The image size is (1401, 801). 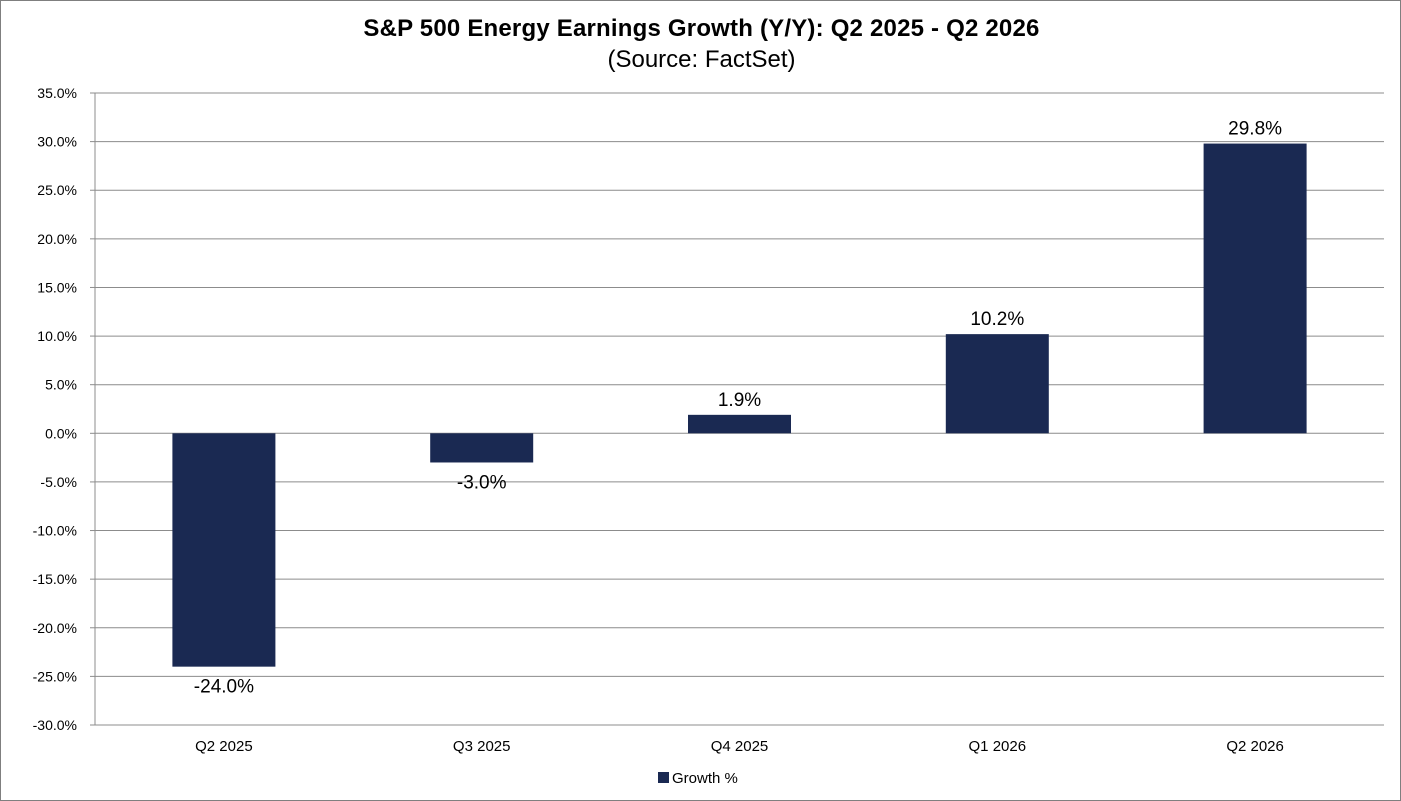 What do you see at coordinates (482, 746) in the screenshot?
I see `x-tick-label: Q3 2025` at bounding box center [482, 746].